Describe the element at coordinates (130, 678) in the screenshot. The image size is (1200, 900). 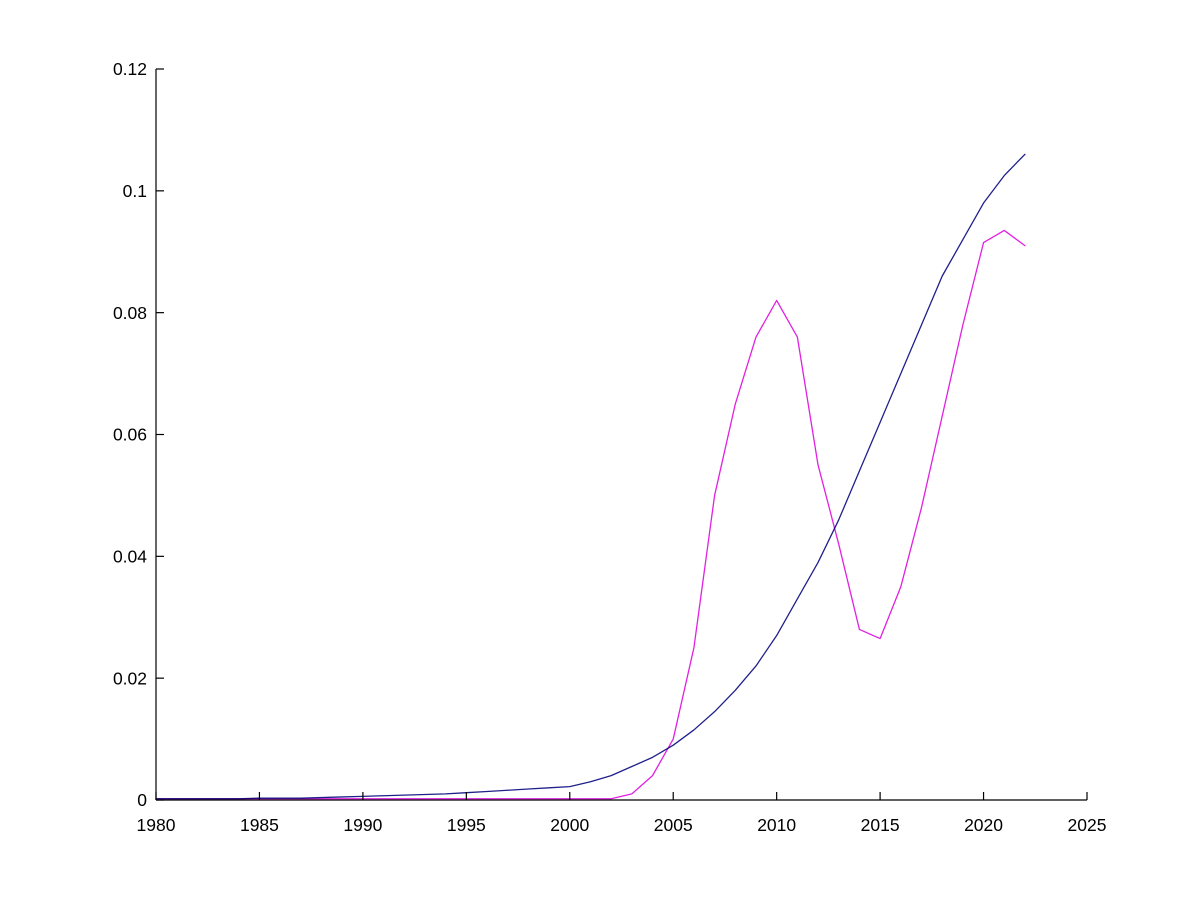
I see `y-axis-tick-label: 0.02` at that location.